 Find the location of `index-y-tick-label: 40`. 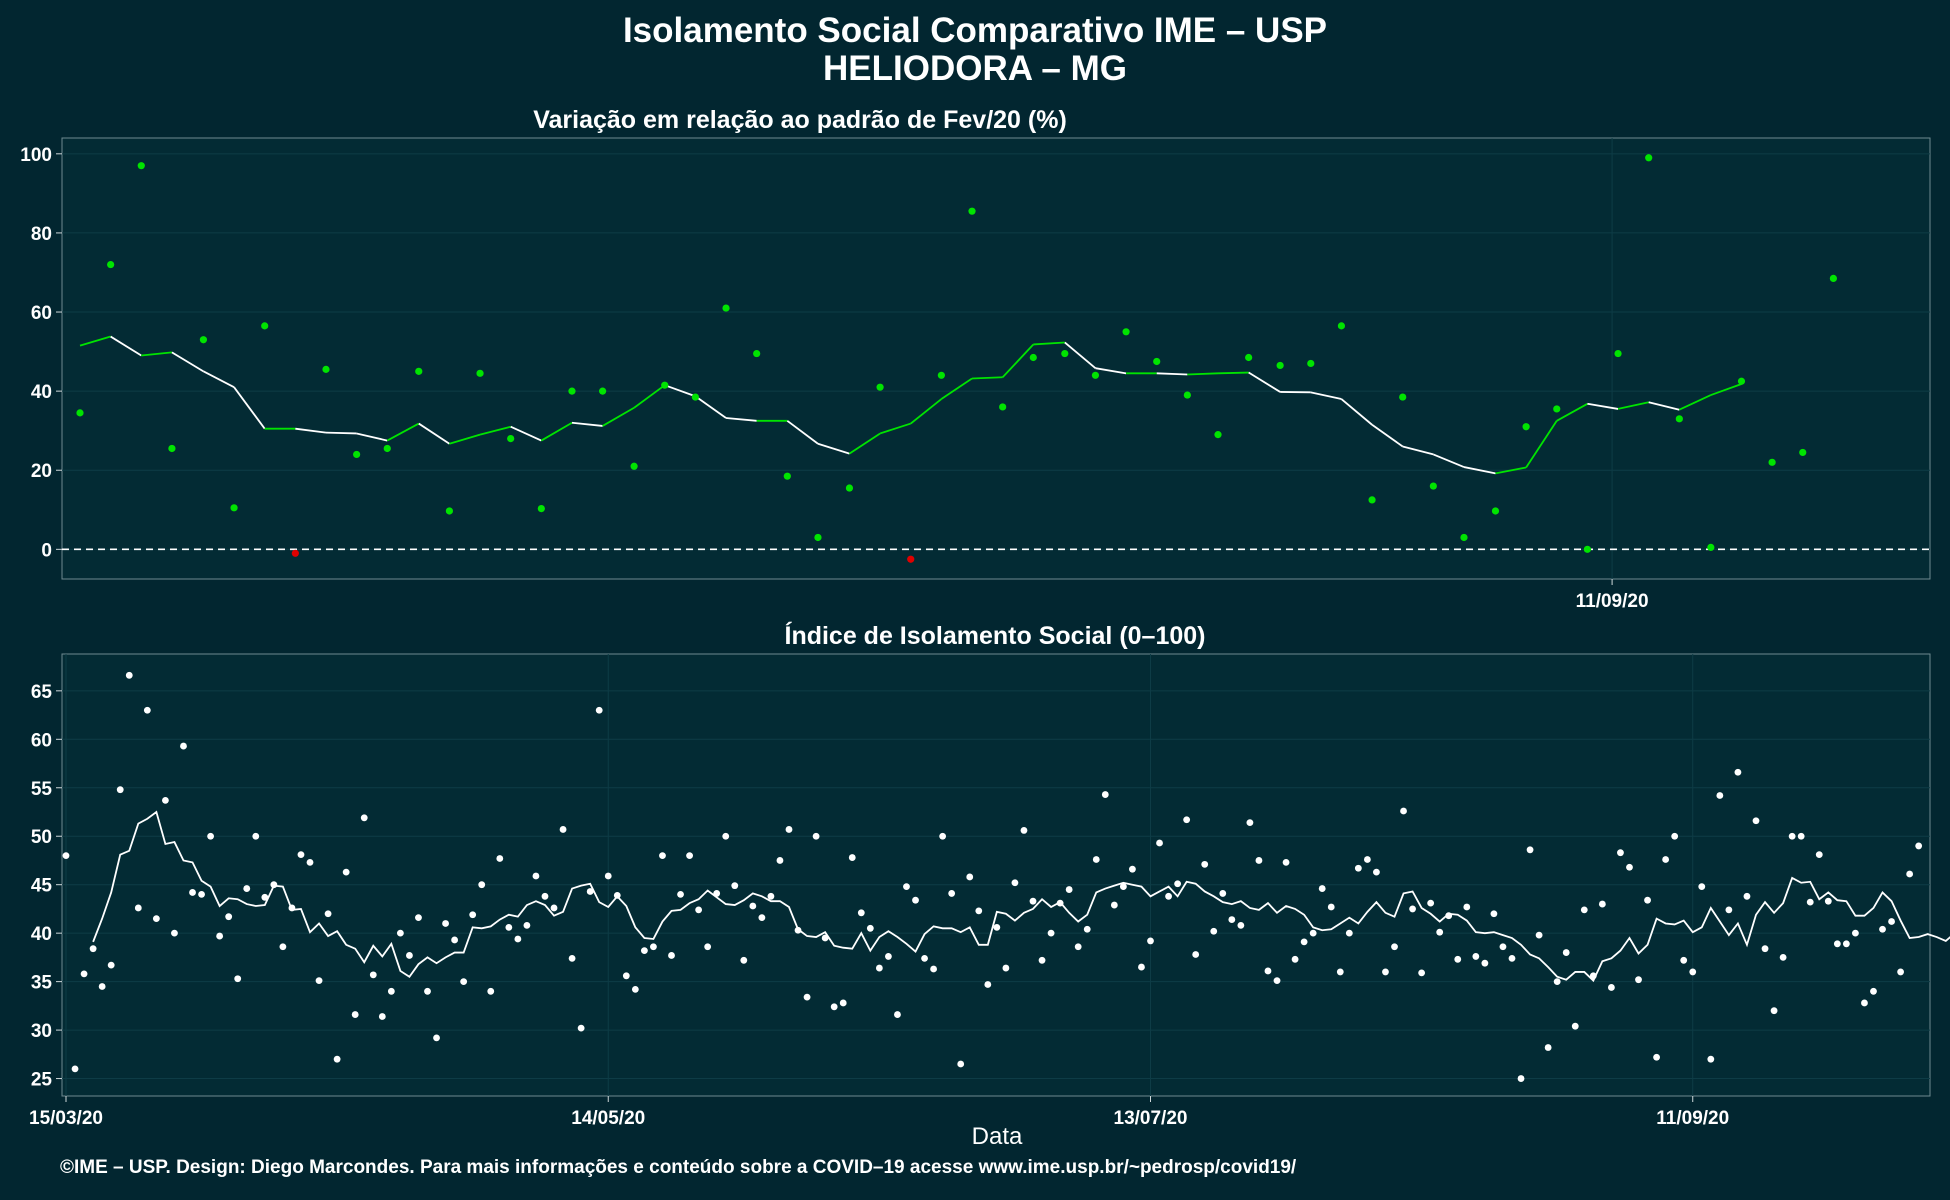

index-y-tick-label: 40 is located at coordinates (41, 934).